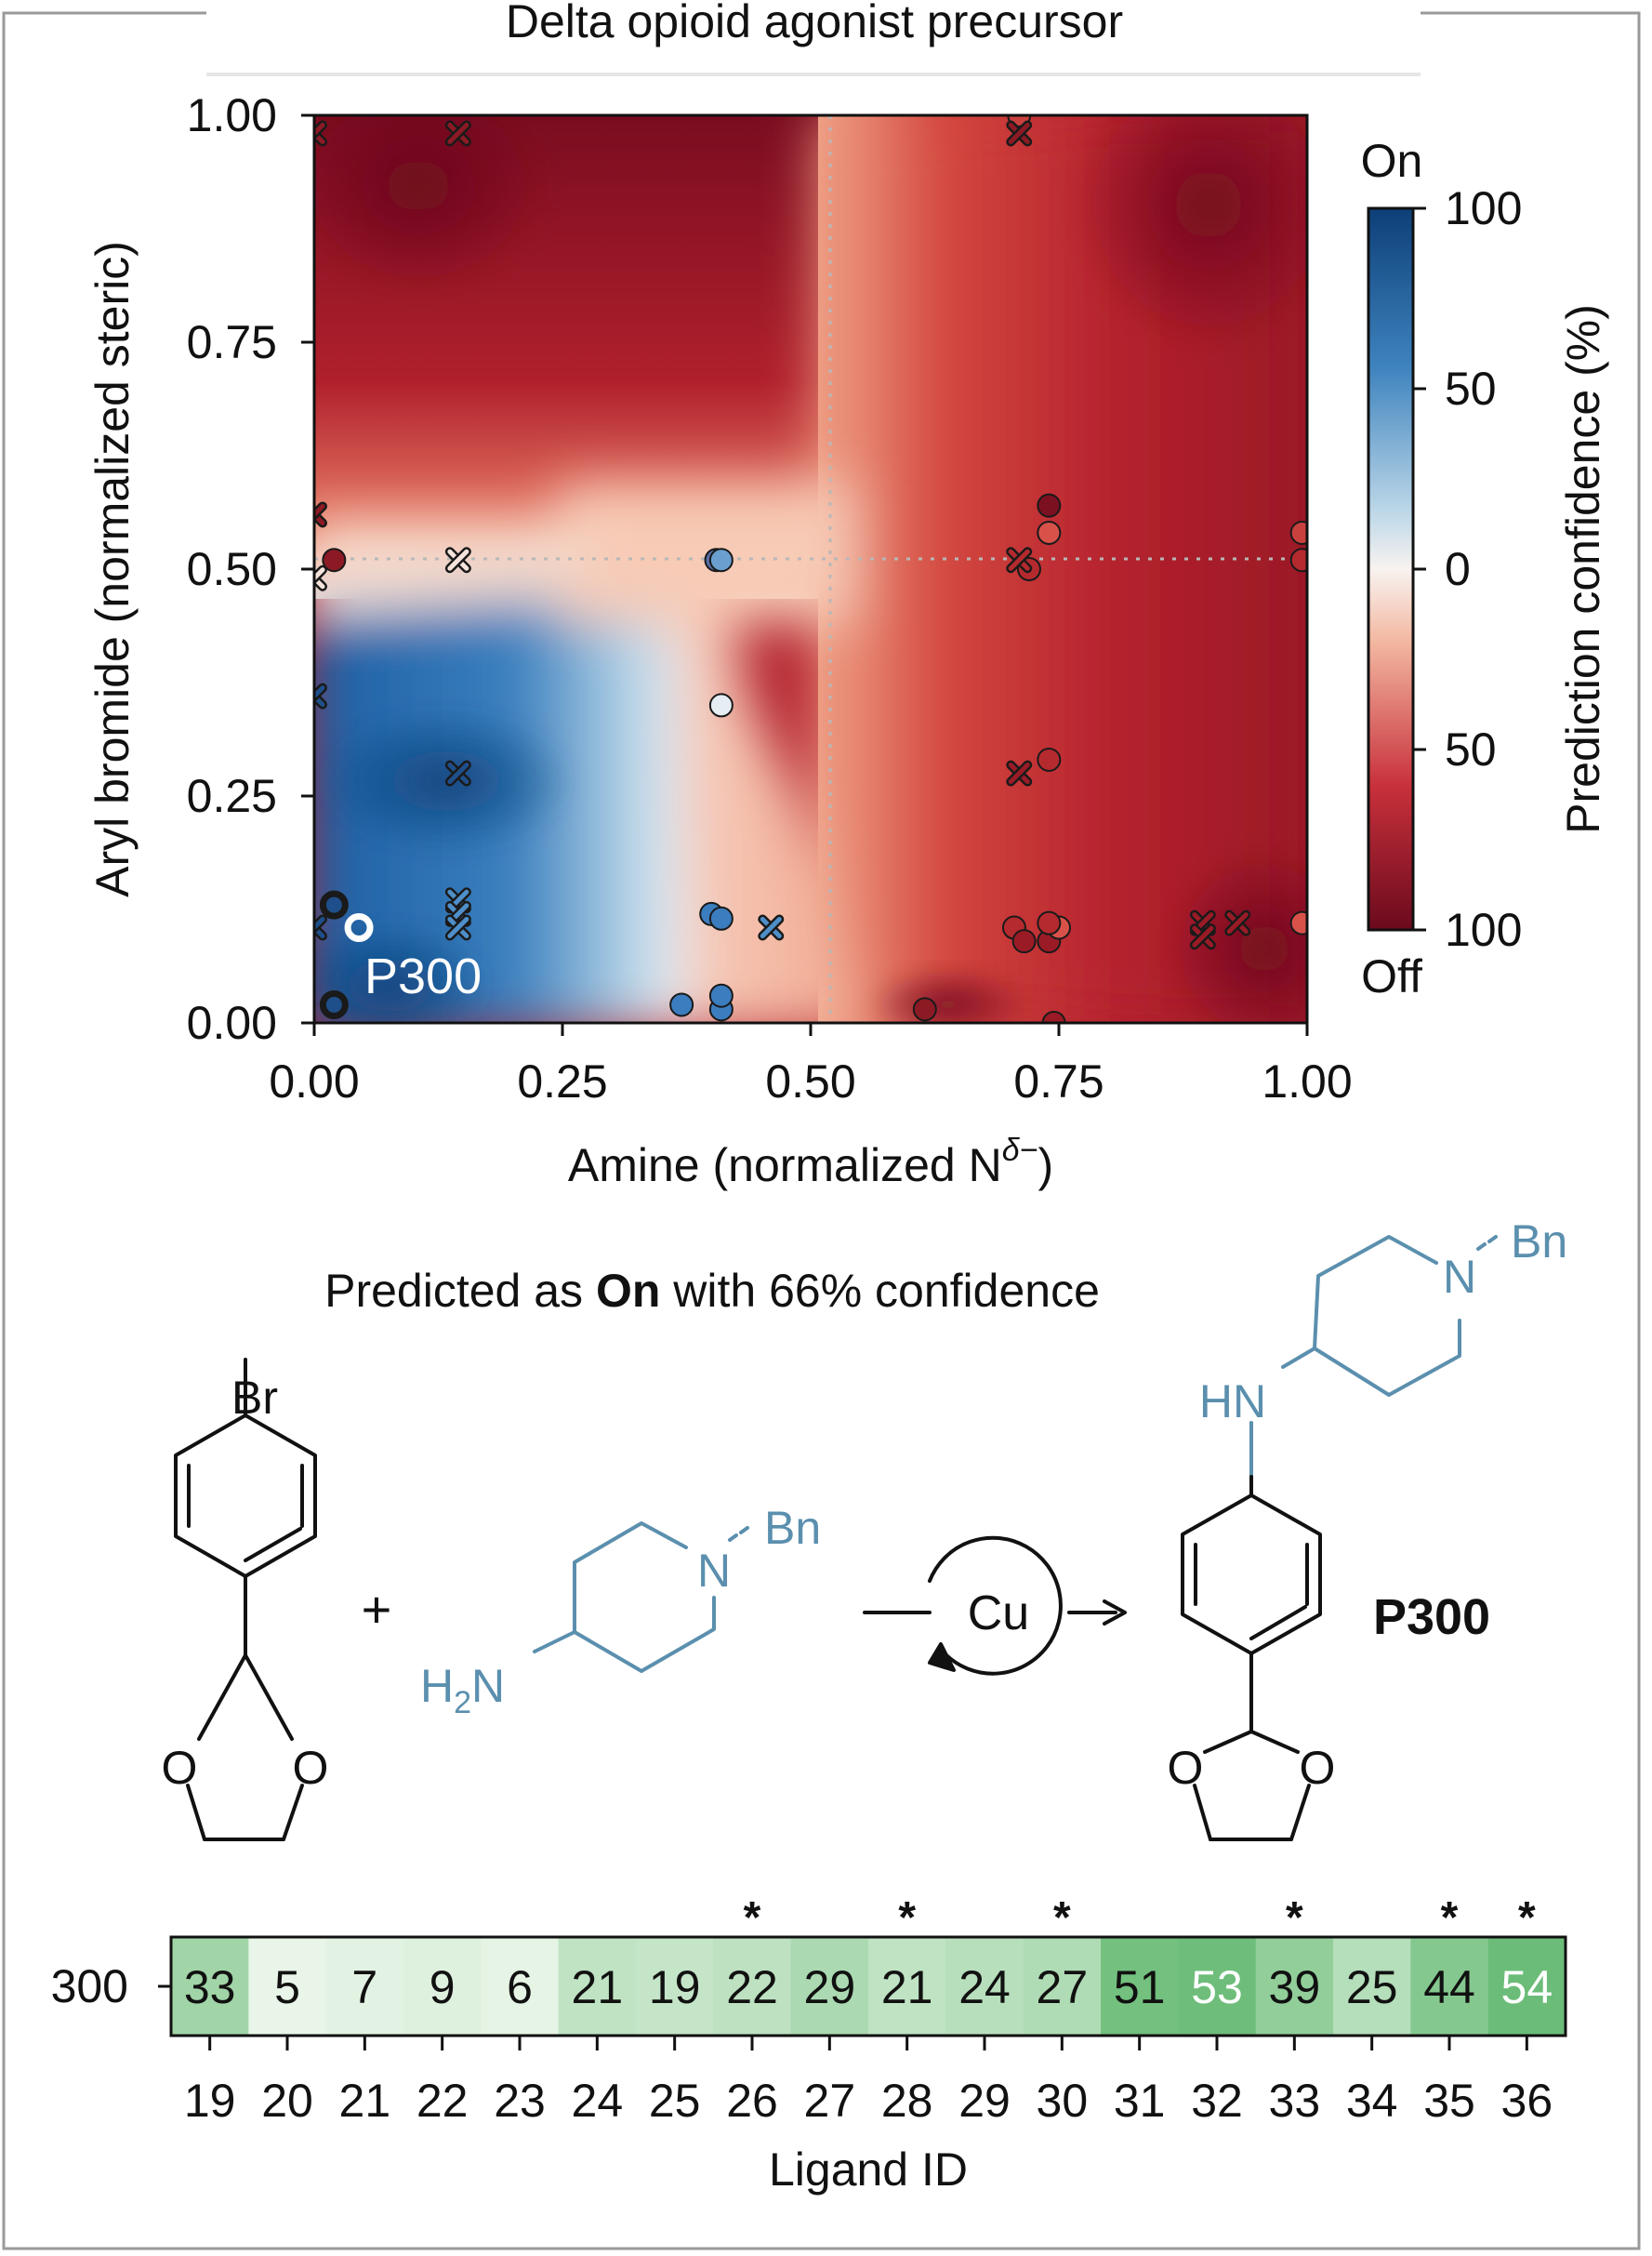  What do you see at coordinates (814, 24) in the screenshot?
I see `figure-title: Delta opioid agonist precursor` at bounding box center [814, 24].